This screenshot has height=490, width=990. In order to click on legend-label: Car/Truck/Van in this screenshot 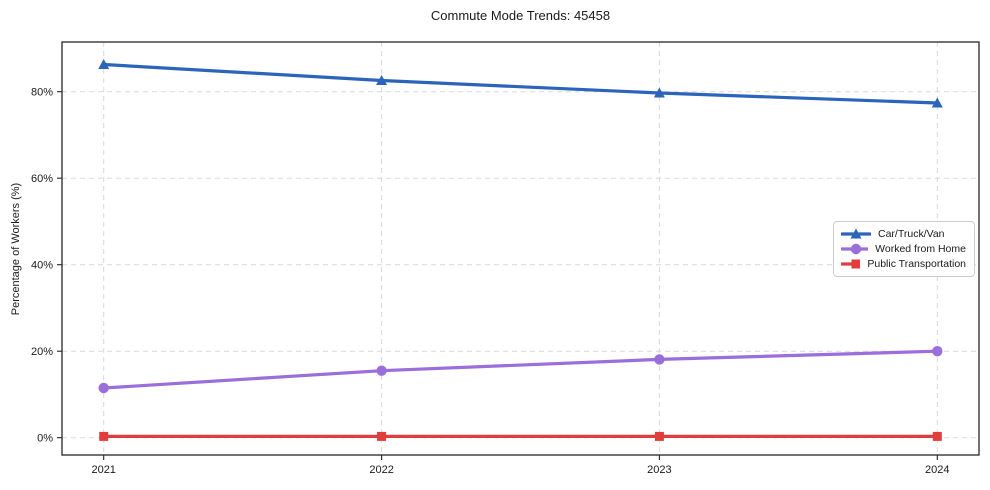, I will do `click(911, 234)`.